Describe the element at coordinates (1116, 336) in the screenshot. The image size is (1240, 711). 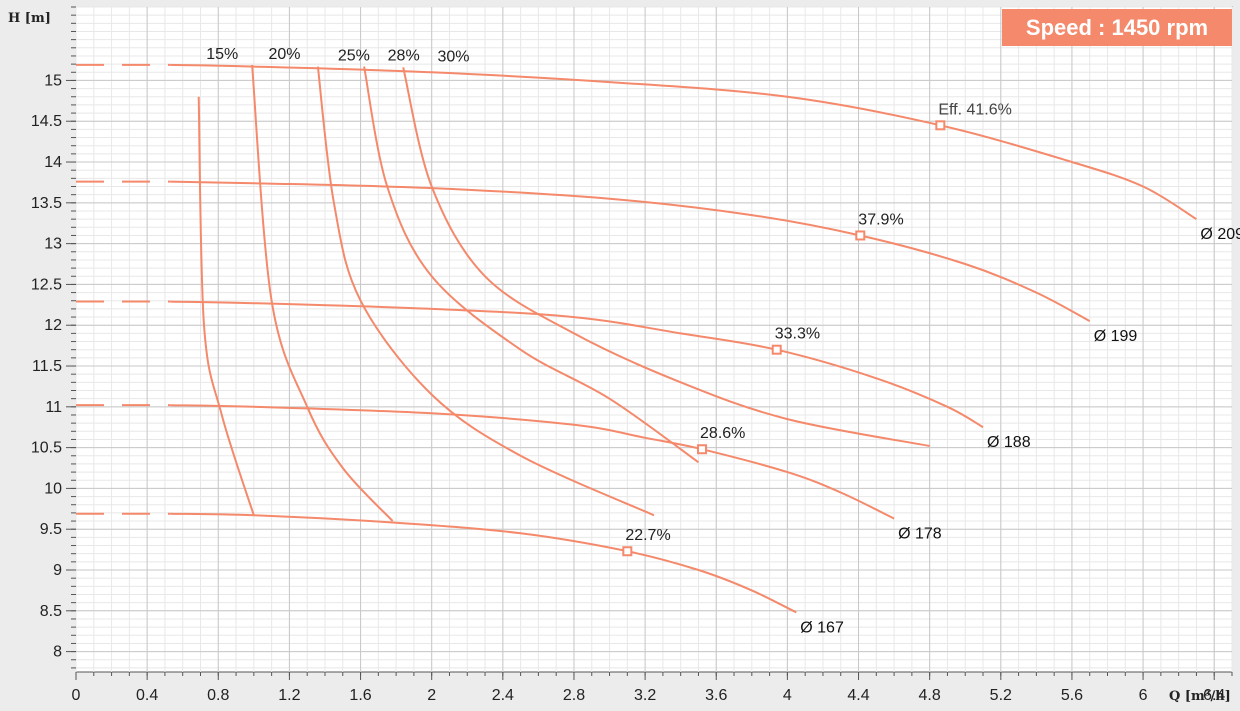
I see `impeller-diameter-label: Ø 199` at that location.